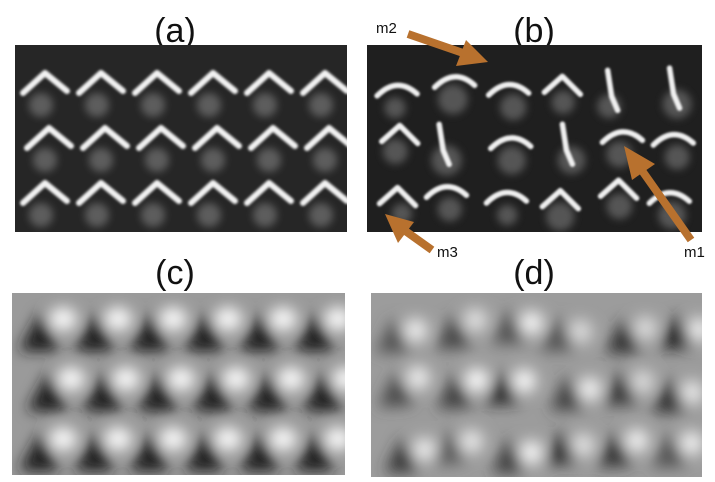 The height and width of the screenshot is (482, 715). What do you see at coordinates (694, 252) in the screenshot?
I see `annotation-m1-label: m1` at bounding box center [694, 252].